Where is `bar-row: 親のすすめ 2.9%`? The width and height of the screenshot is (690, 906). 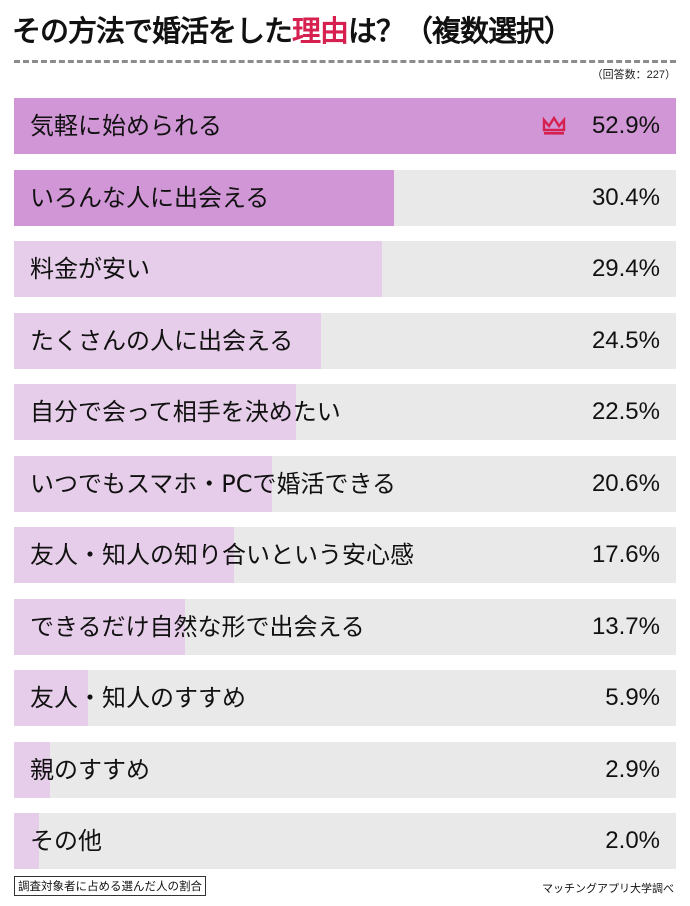
bar-row: 親のすすめ 2.9% is located at coordinates (345, 769).